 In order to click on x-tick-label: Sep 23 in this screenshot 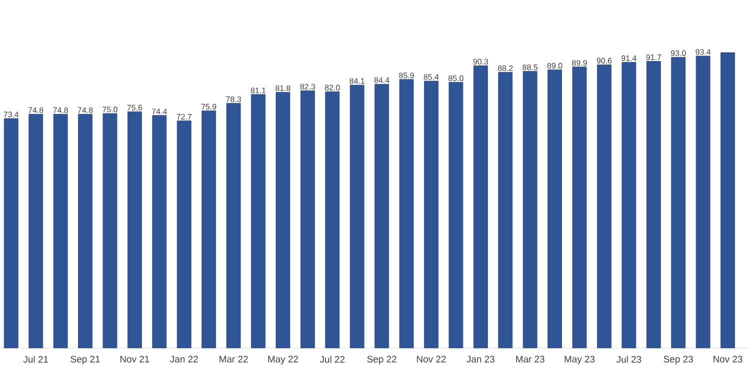, I will do `click(678, 360)`.